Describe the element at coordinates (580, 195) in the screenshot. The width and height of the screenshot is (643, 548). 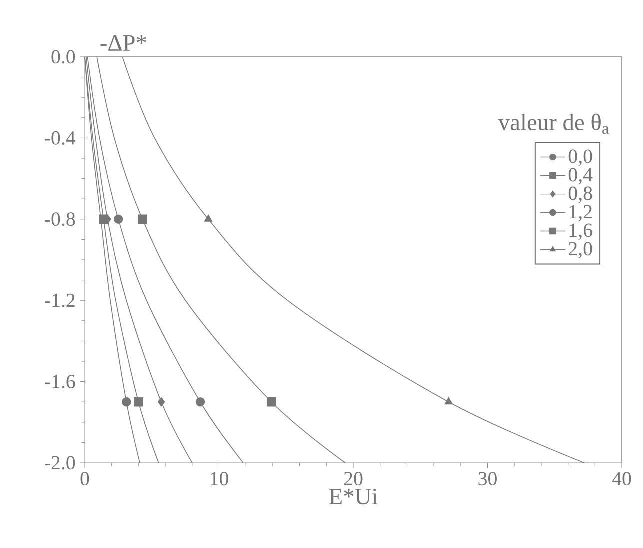
I see `legend-label: 0,8` at that location.